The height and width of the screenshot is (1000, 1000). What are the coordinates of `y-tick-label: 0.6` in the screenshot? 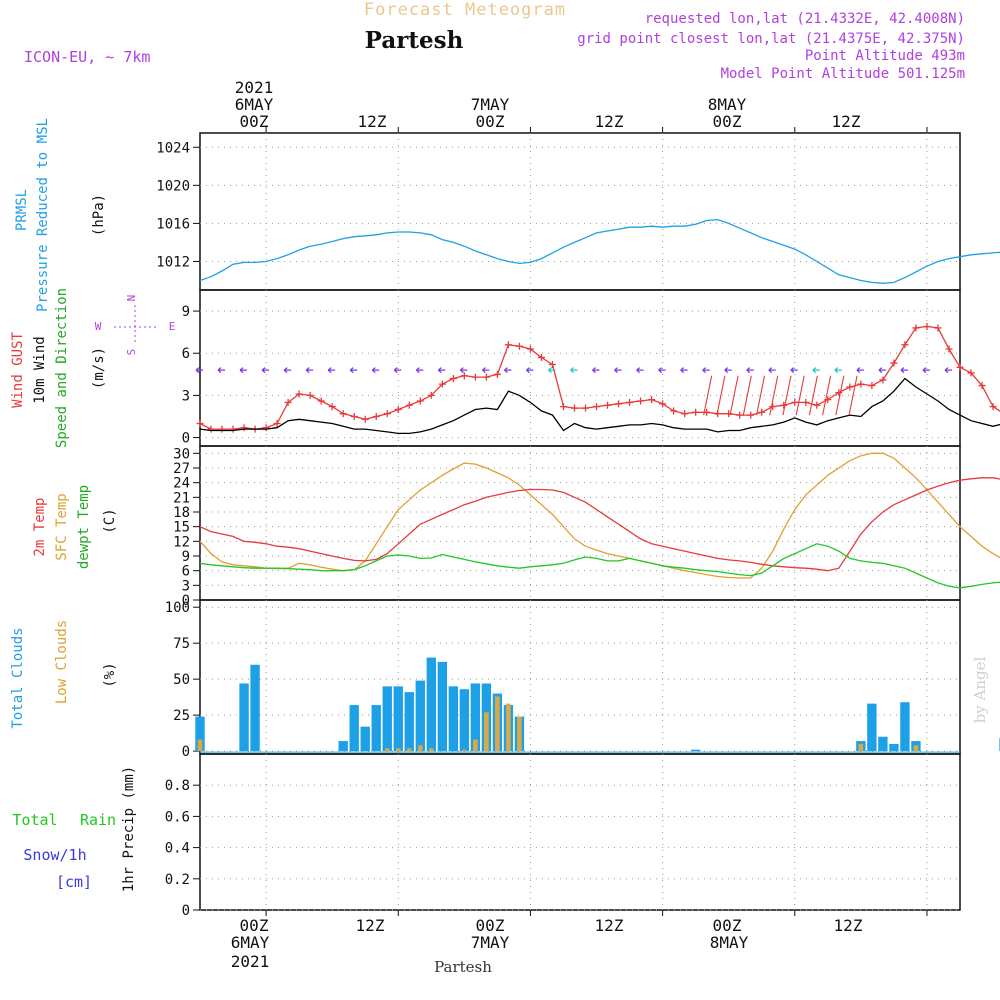 It's located at (177, 817).